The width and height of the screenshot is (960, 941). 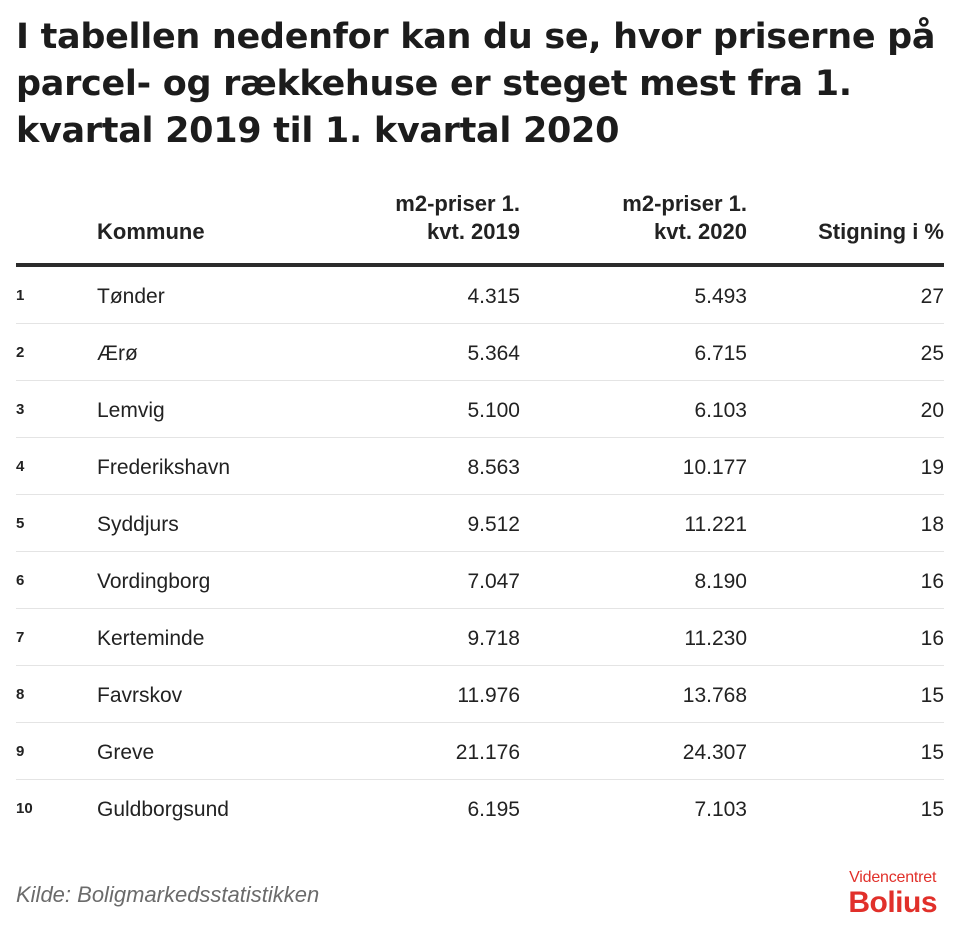 What do you see at coordinates (493, 353) in the screenshot?
I see `row-m2-2019: 5.364` at bounding box center [493, 353].